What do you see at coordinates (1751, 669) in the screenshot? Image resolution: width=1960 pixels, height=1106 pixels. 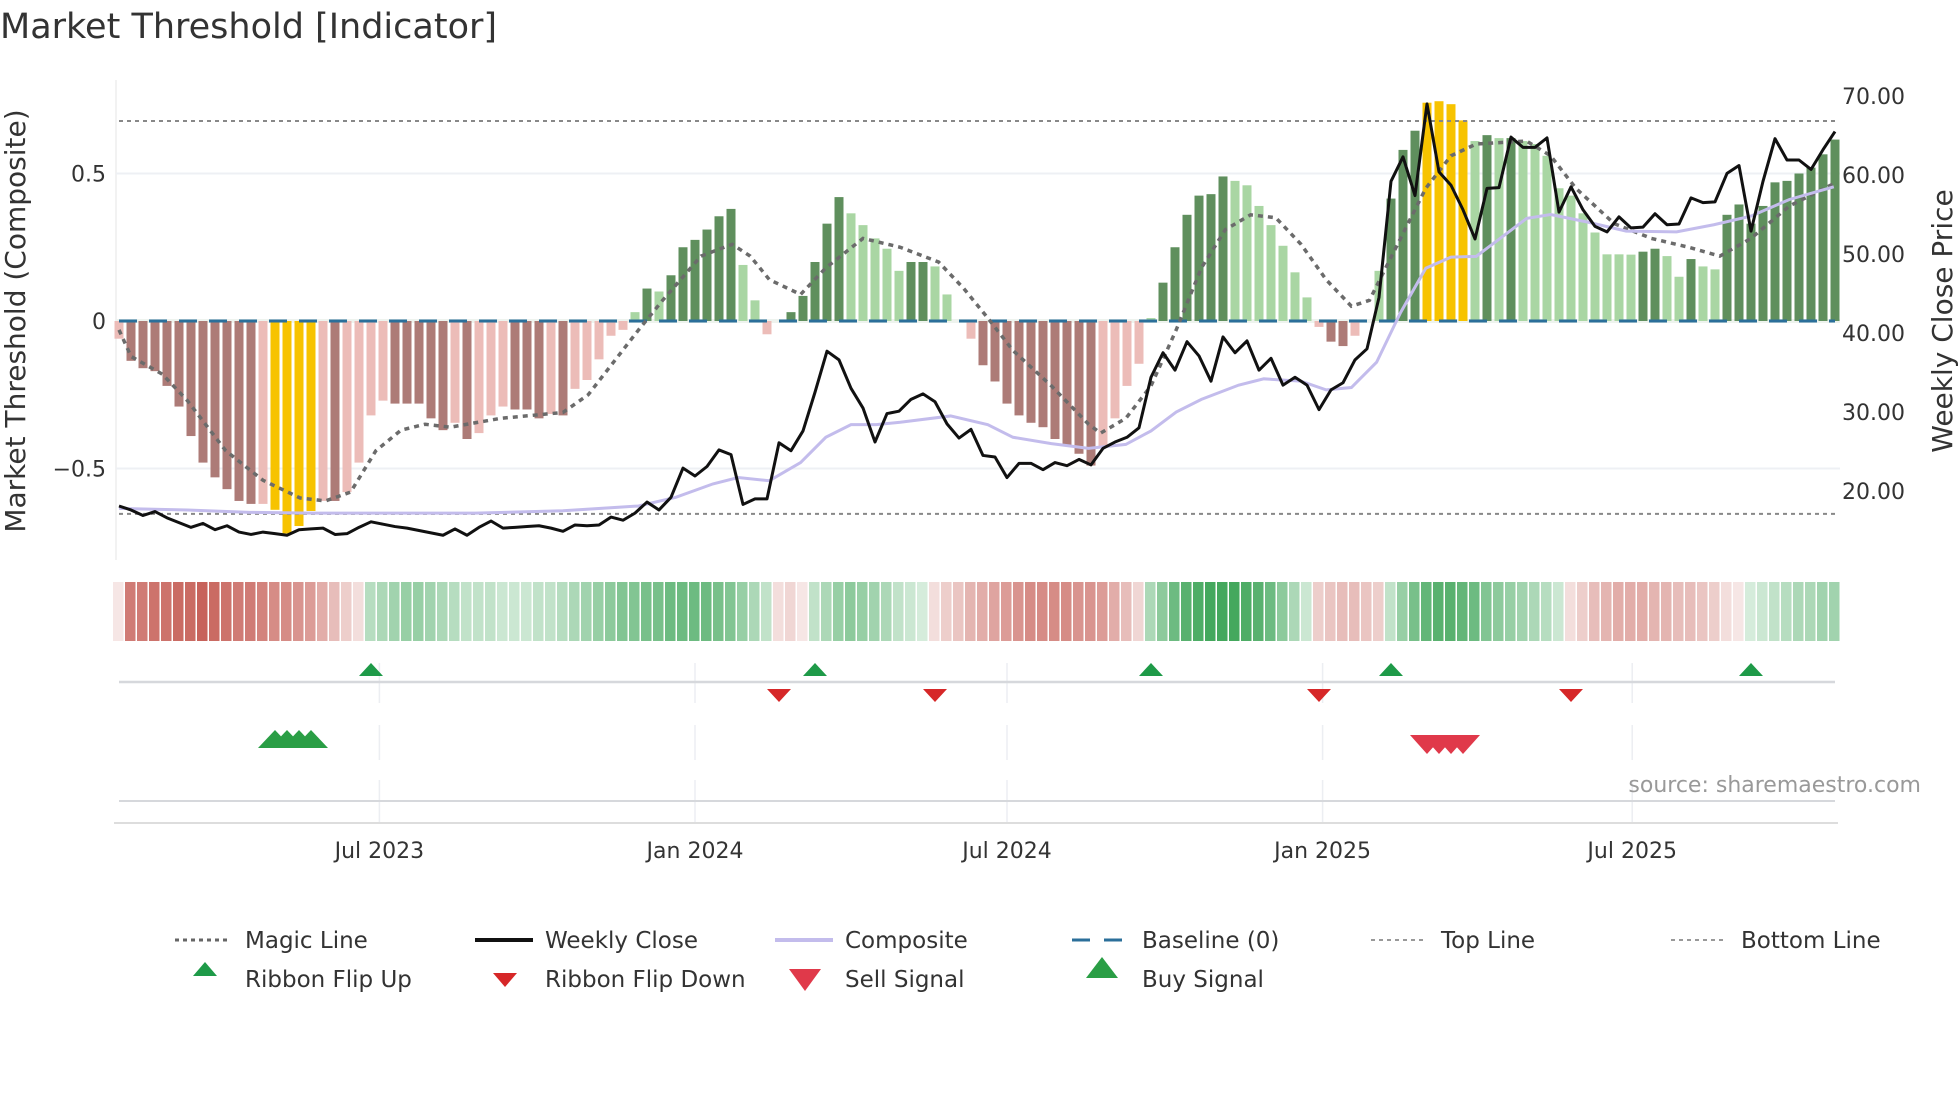 I see `ribbon-flip-up-marker` at bounding box center [1751, 669].